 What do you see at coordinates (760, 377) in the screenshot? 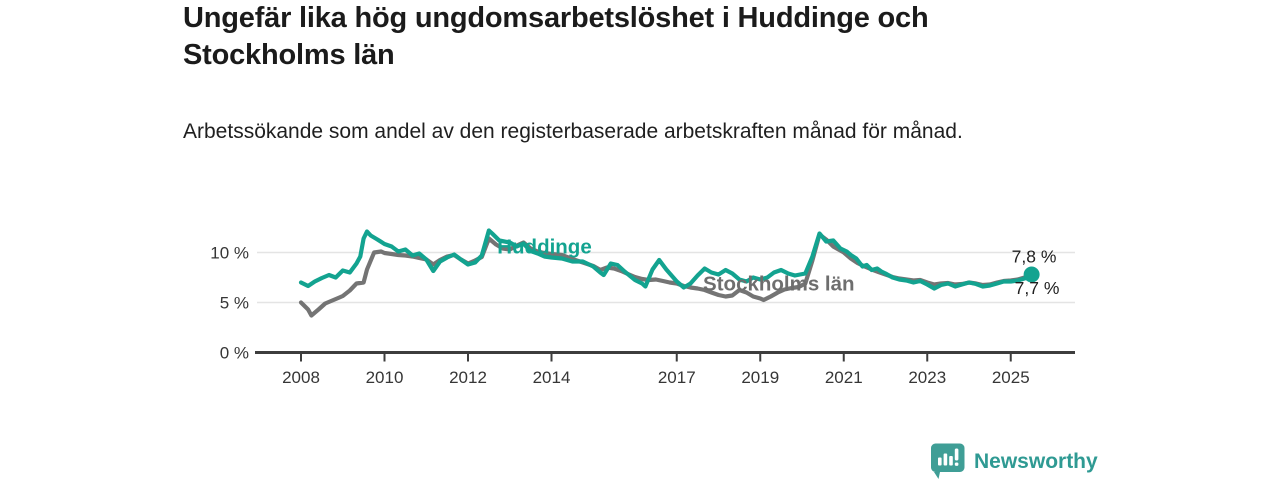
I see `x-axis-label: 2019` at bounding box center [760, 377].